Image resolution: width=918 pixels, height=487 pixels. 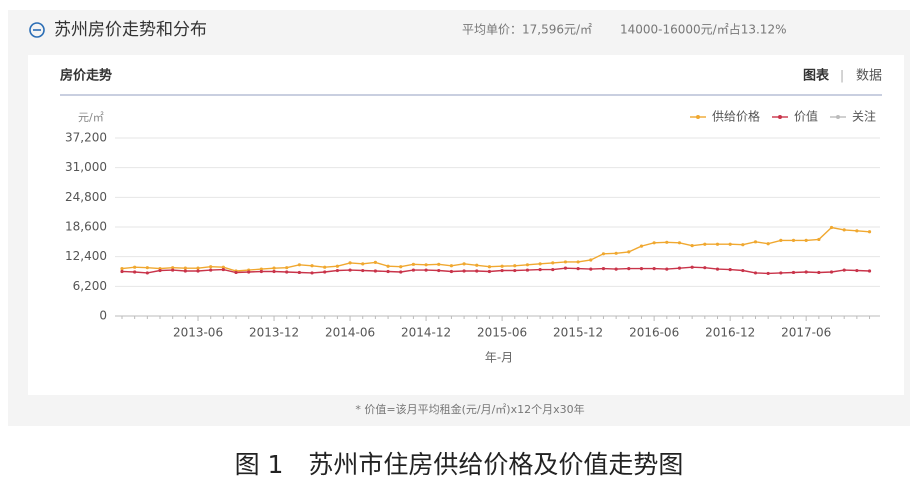 I want to click on y-tick-label: 31,000, so click(x=86, y=167).